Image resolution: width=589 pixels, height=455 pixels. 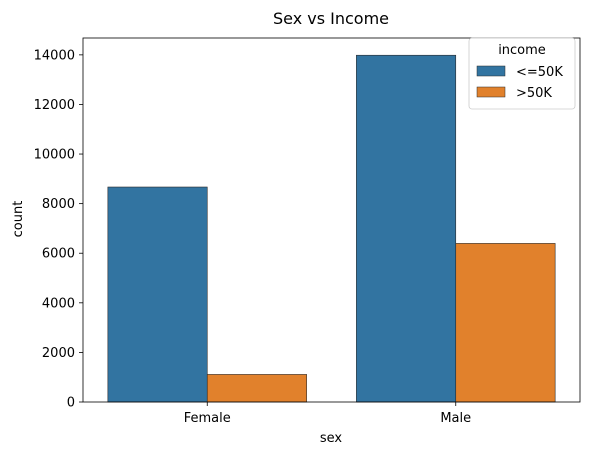 I want to click on y-tick-label: 8000, so click(x=58, y=204).